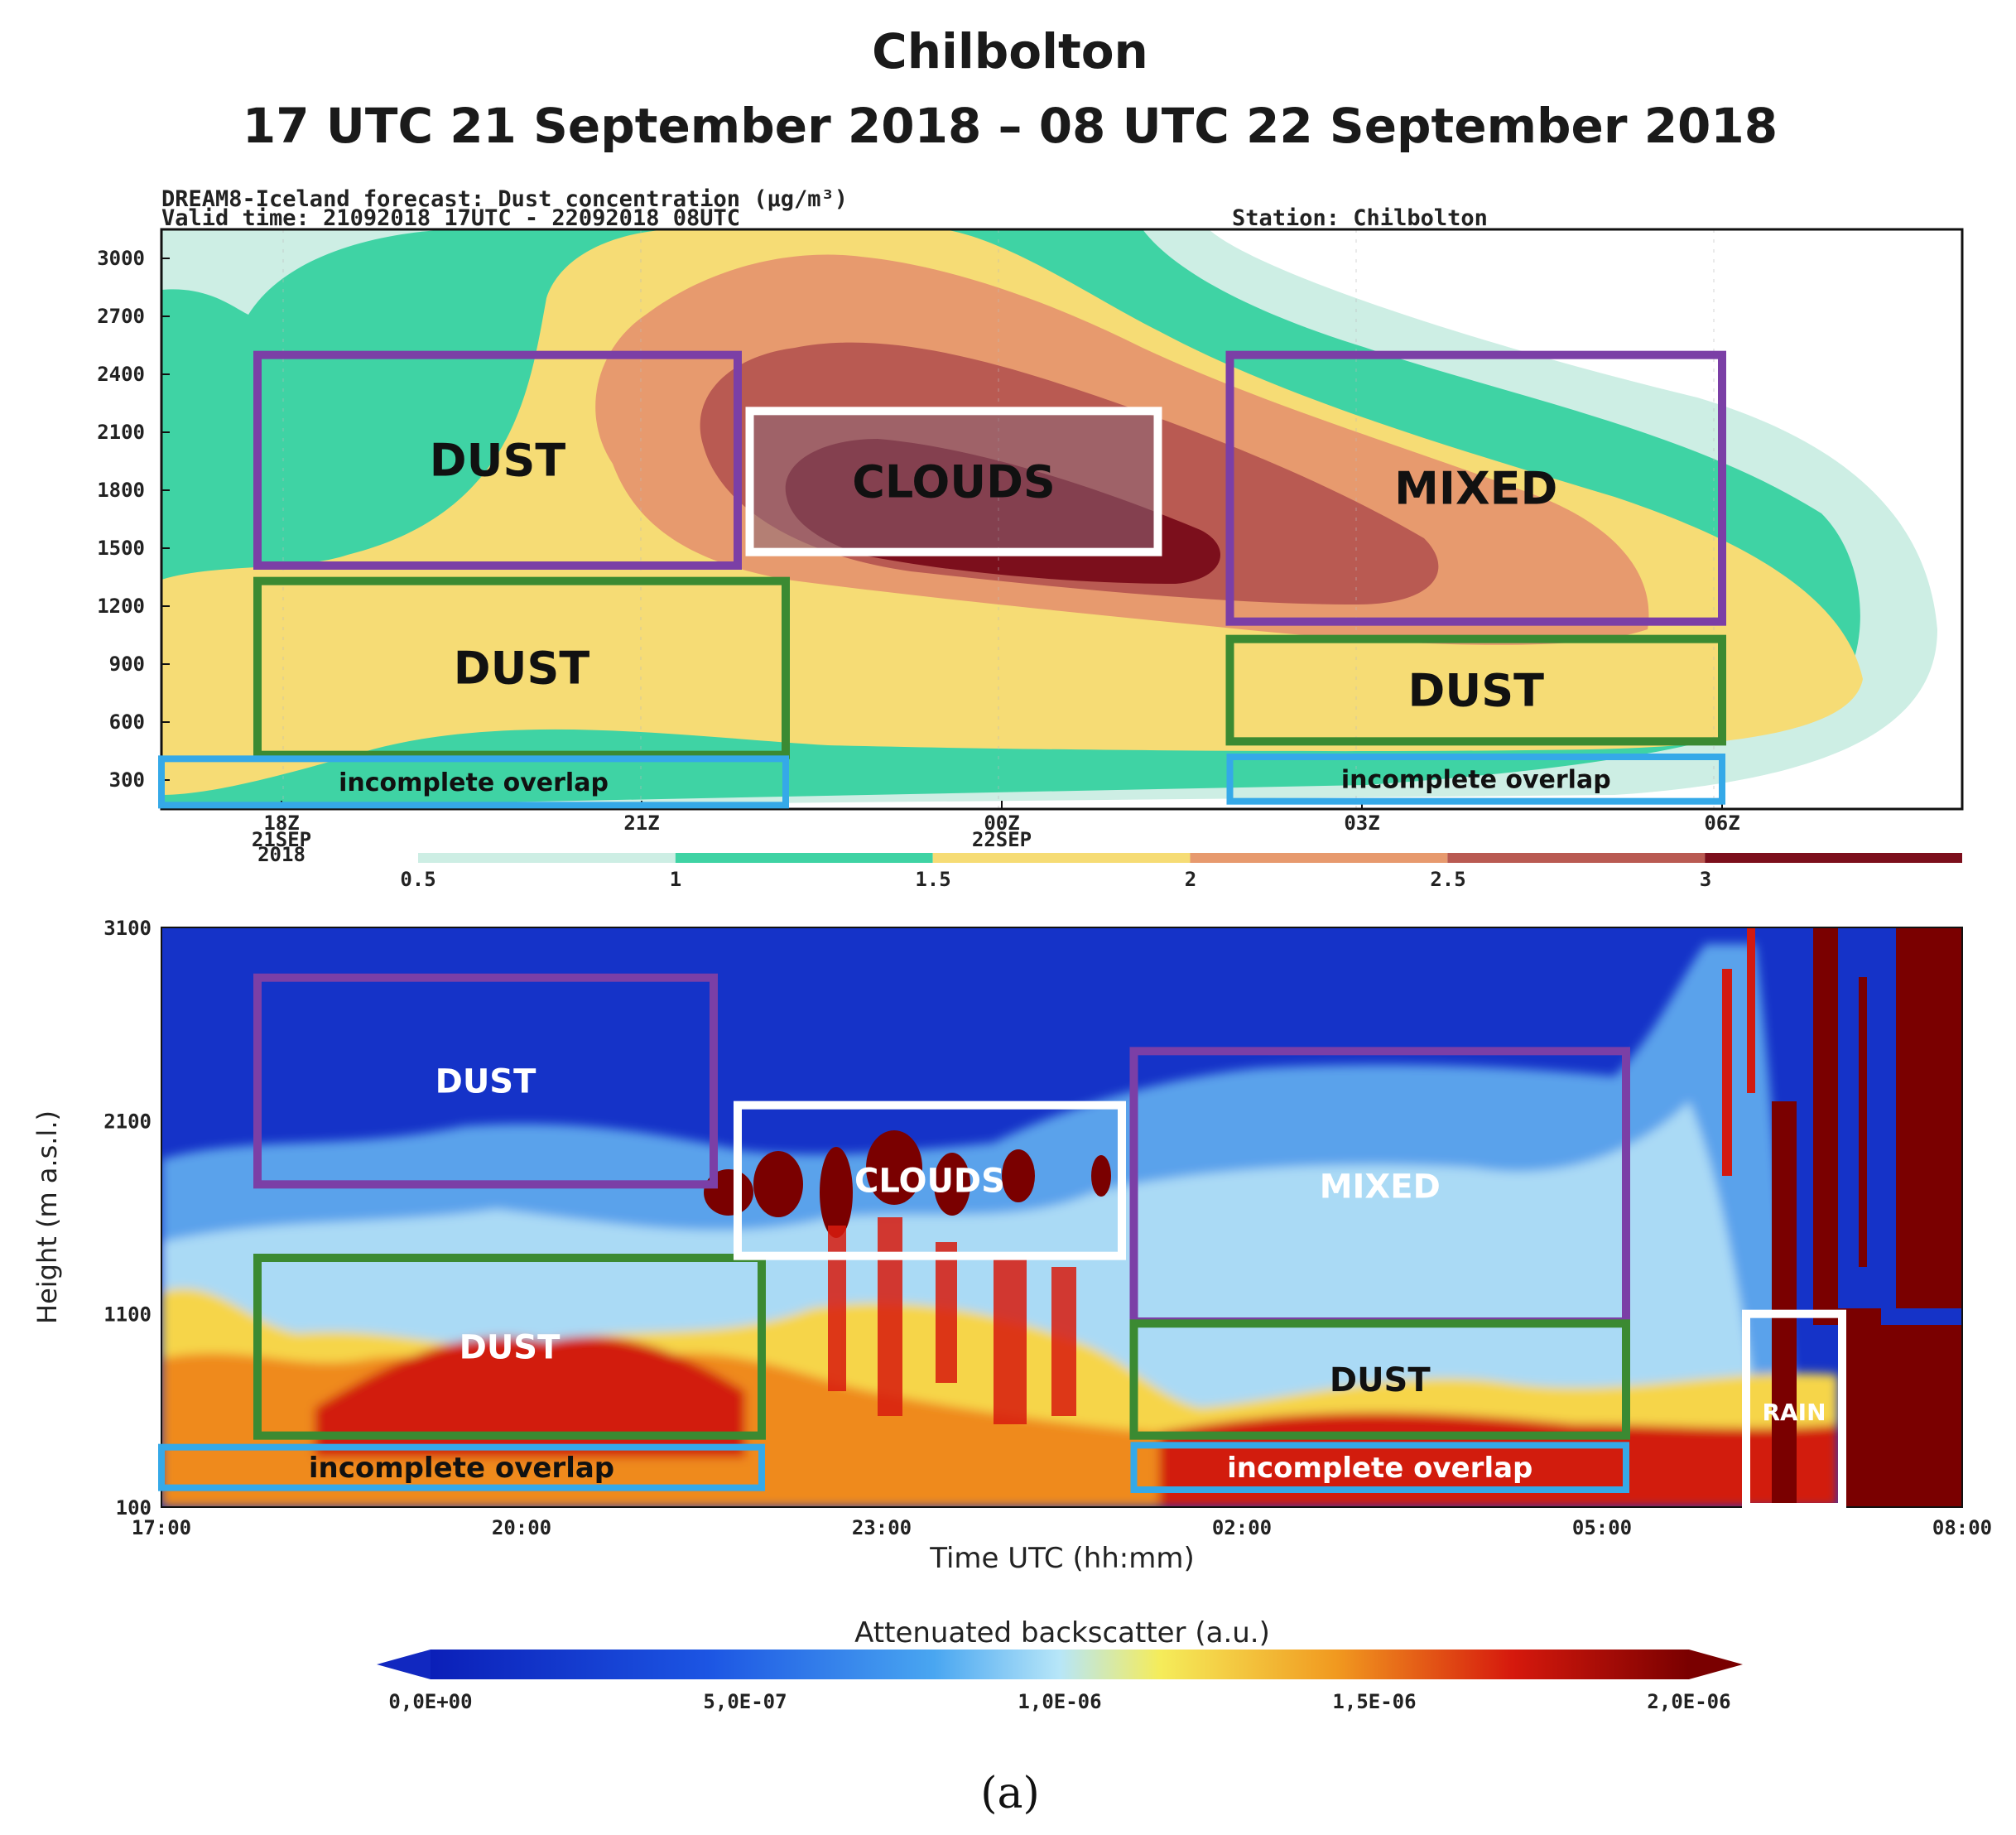 The image size is (2016, 1835). I want to click on lidar-y-axis-label: Height (m a.s.l.), so click(47, 1217).